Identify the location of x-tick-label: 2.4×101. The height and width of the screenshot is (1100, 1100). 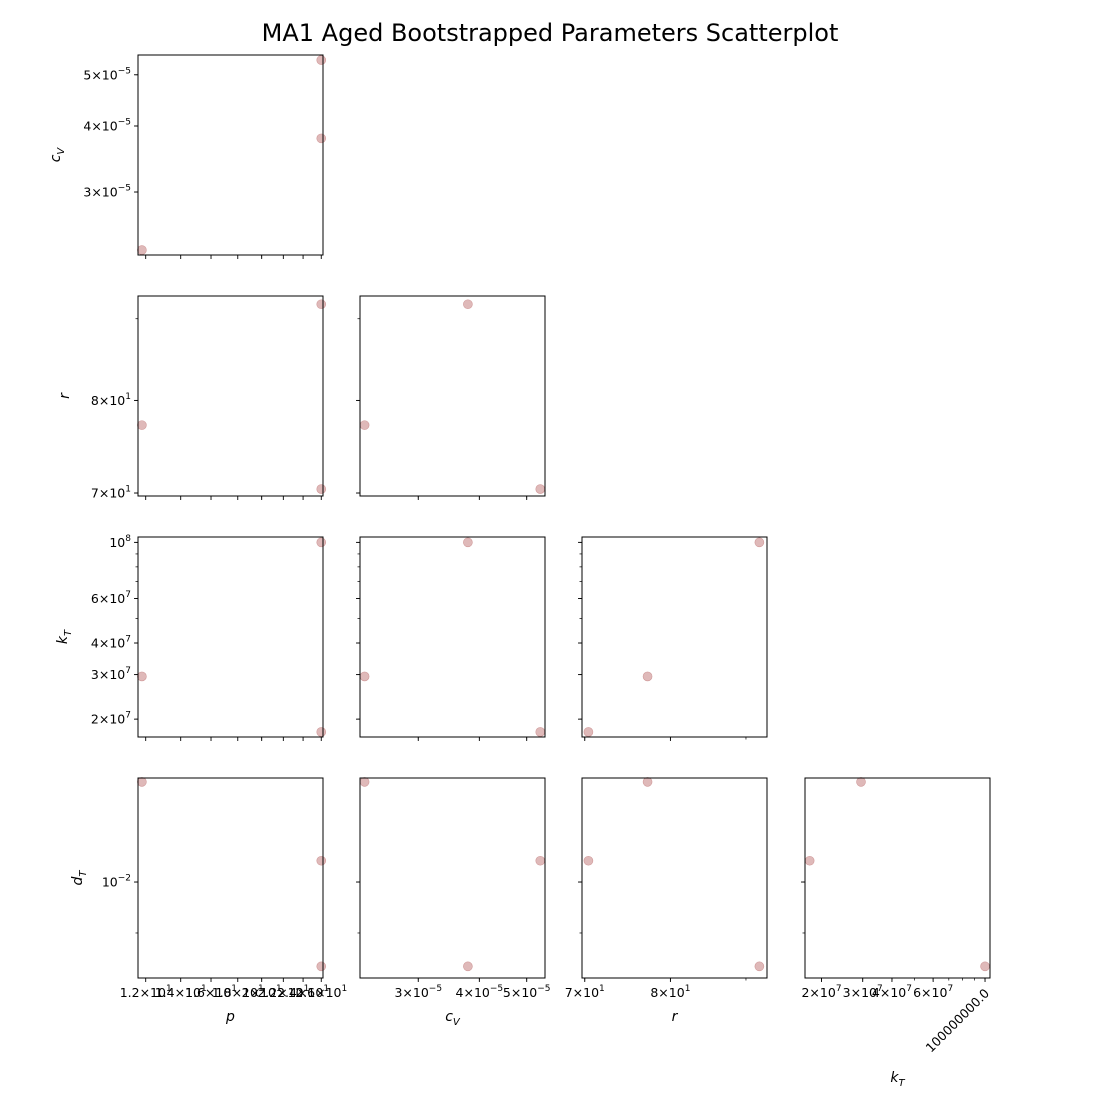
(303, 992).